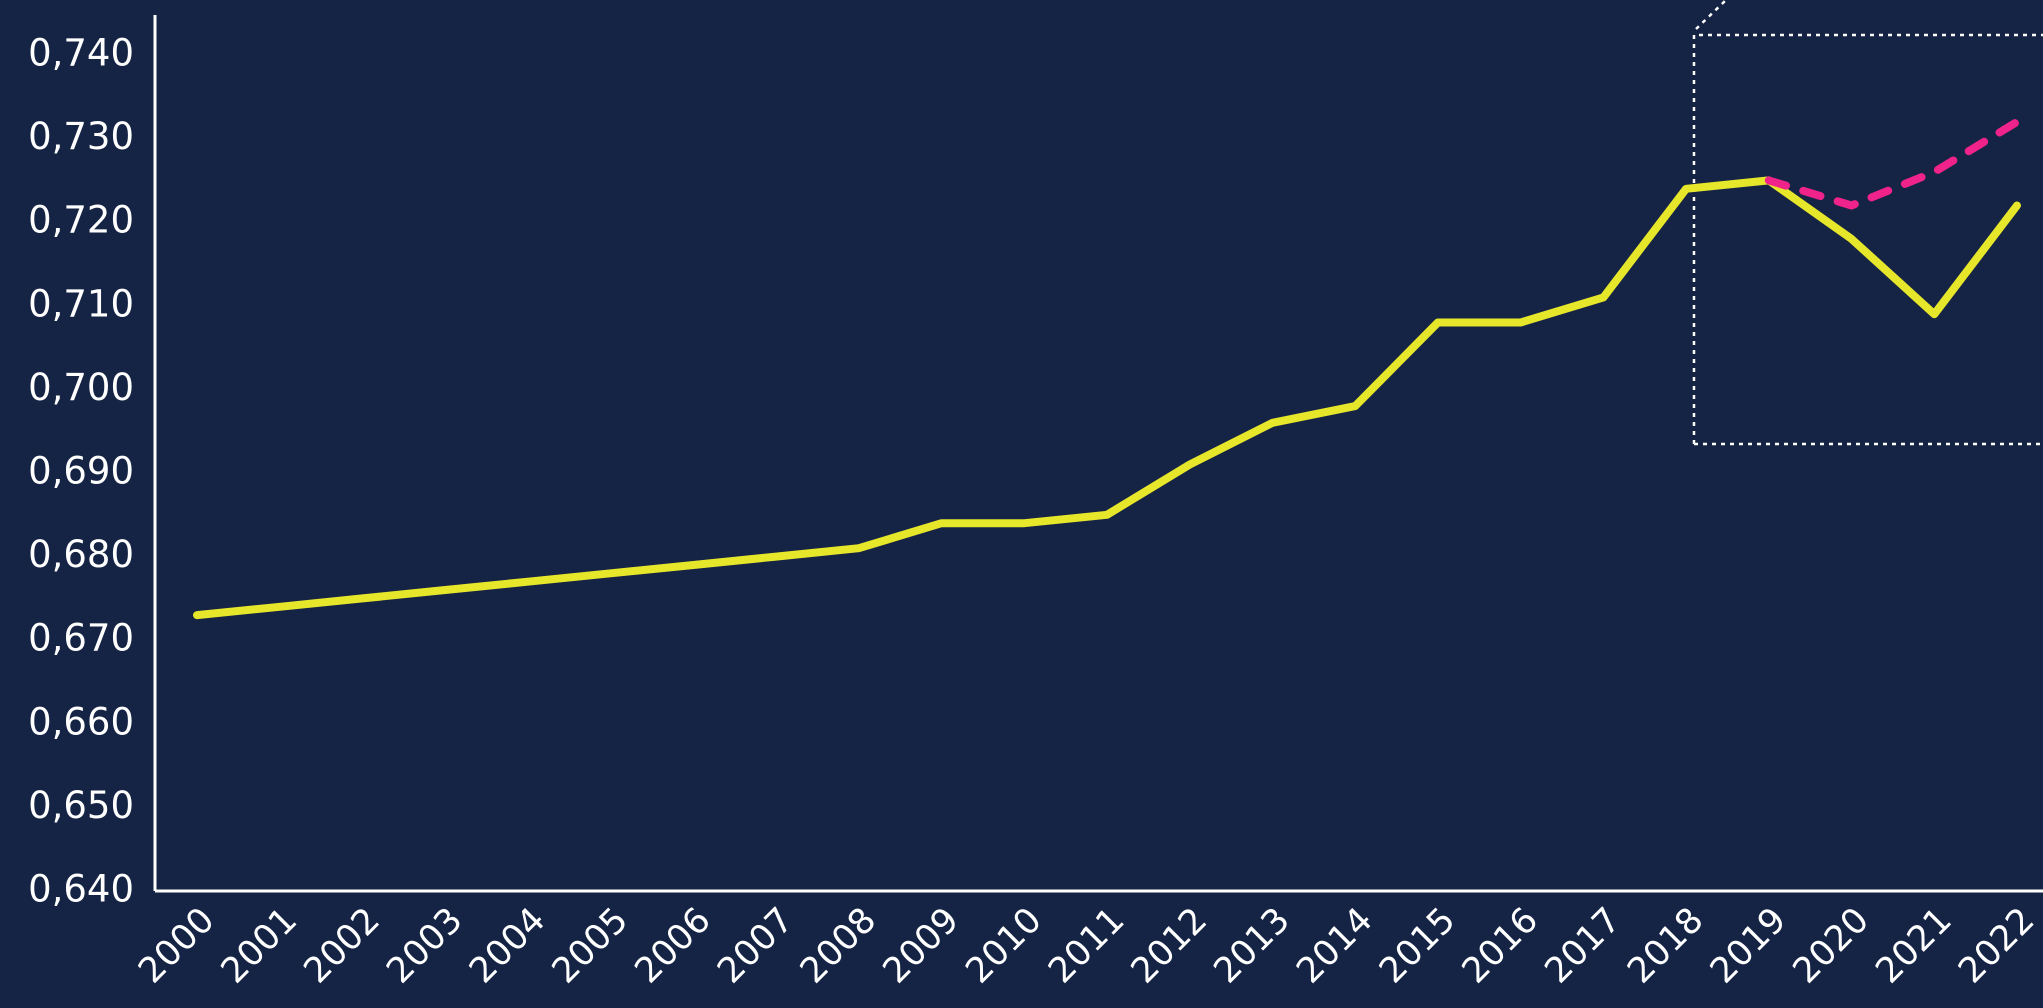 This screenshot has width=2043, height=1008. Describe the element at coordinates (81, 638) in the screenshot. I see `y-tick-label: 0,670` at that location.